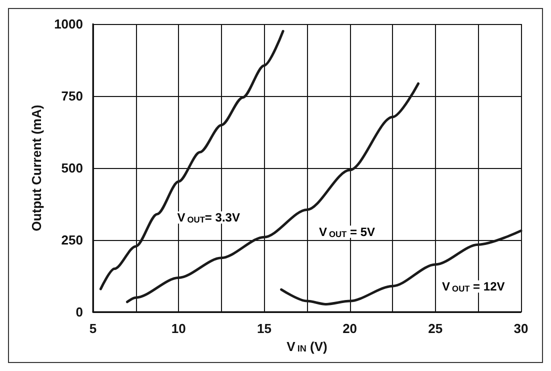  I want to click on y-axis-title: Output Current (mA), so click(36, 168).